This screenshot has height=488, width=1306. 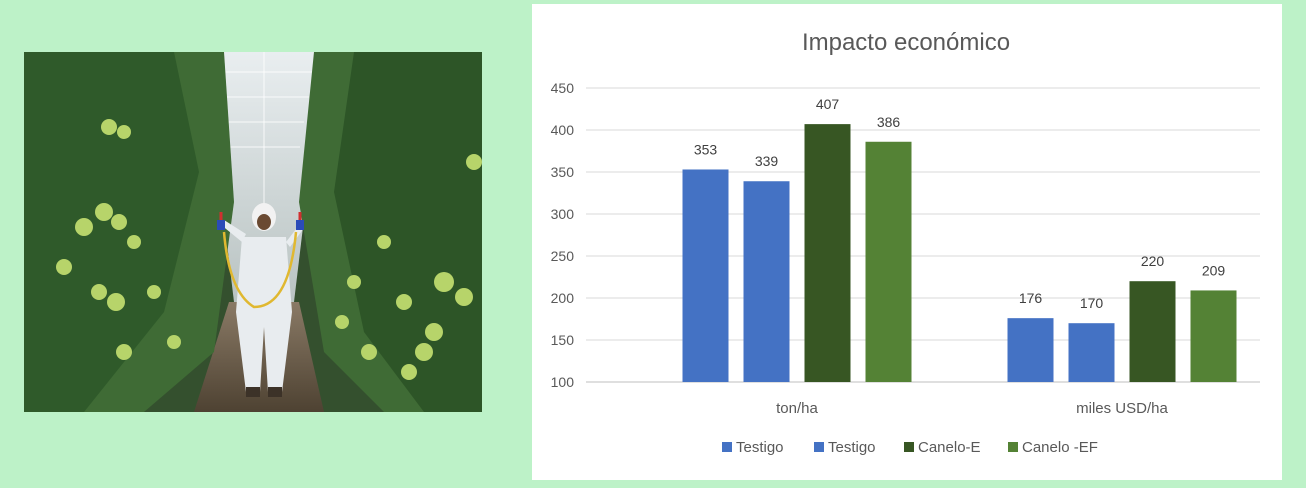 I want to click on chart-title: Impacto económico, so click(x=906, y=42).